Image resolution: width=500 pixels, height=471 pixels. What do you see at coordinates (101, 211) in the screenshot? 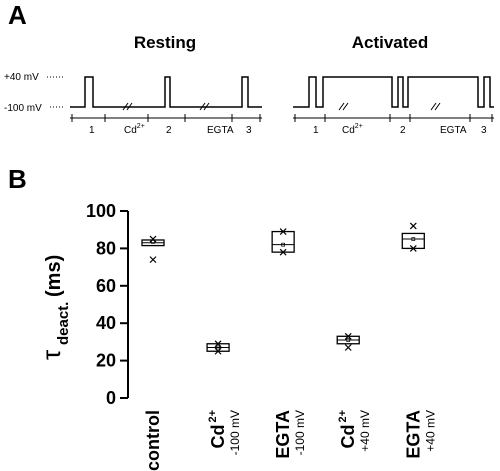
I see `y-tick-label: 100` at bounding box center [101, 211].